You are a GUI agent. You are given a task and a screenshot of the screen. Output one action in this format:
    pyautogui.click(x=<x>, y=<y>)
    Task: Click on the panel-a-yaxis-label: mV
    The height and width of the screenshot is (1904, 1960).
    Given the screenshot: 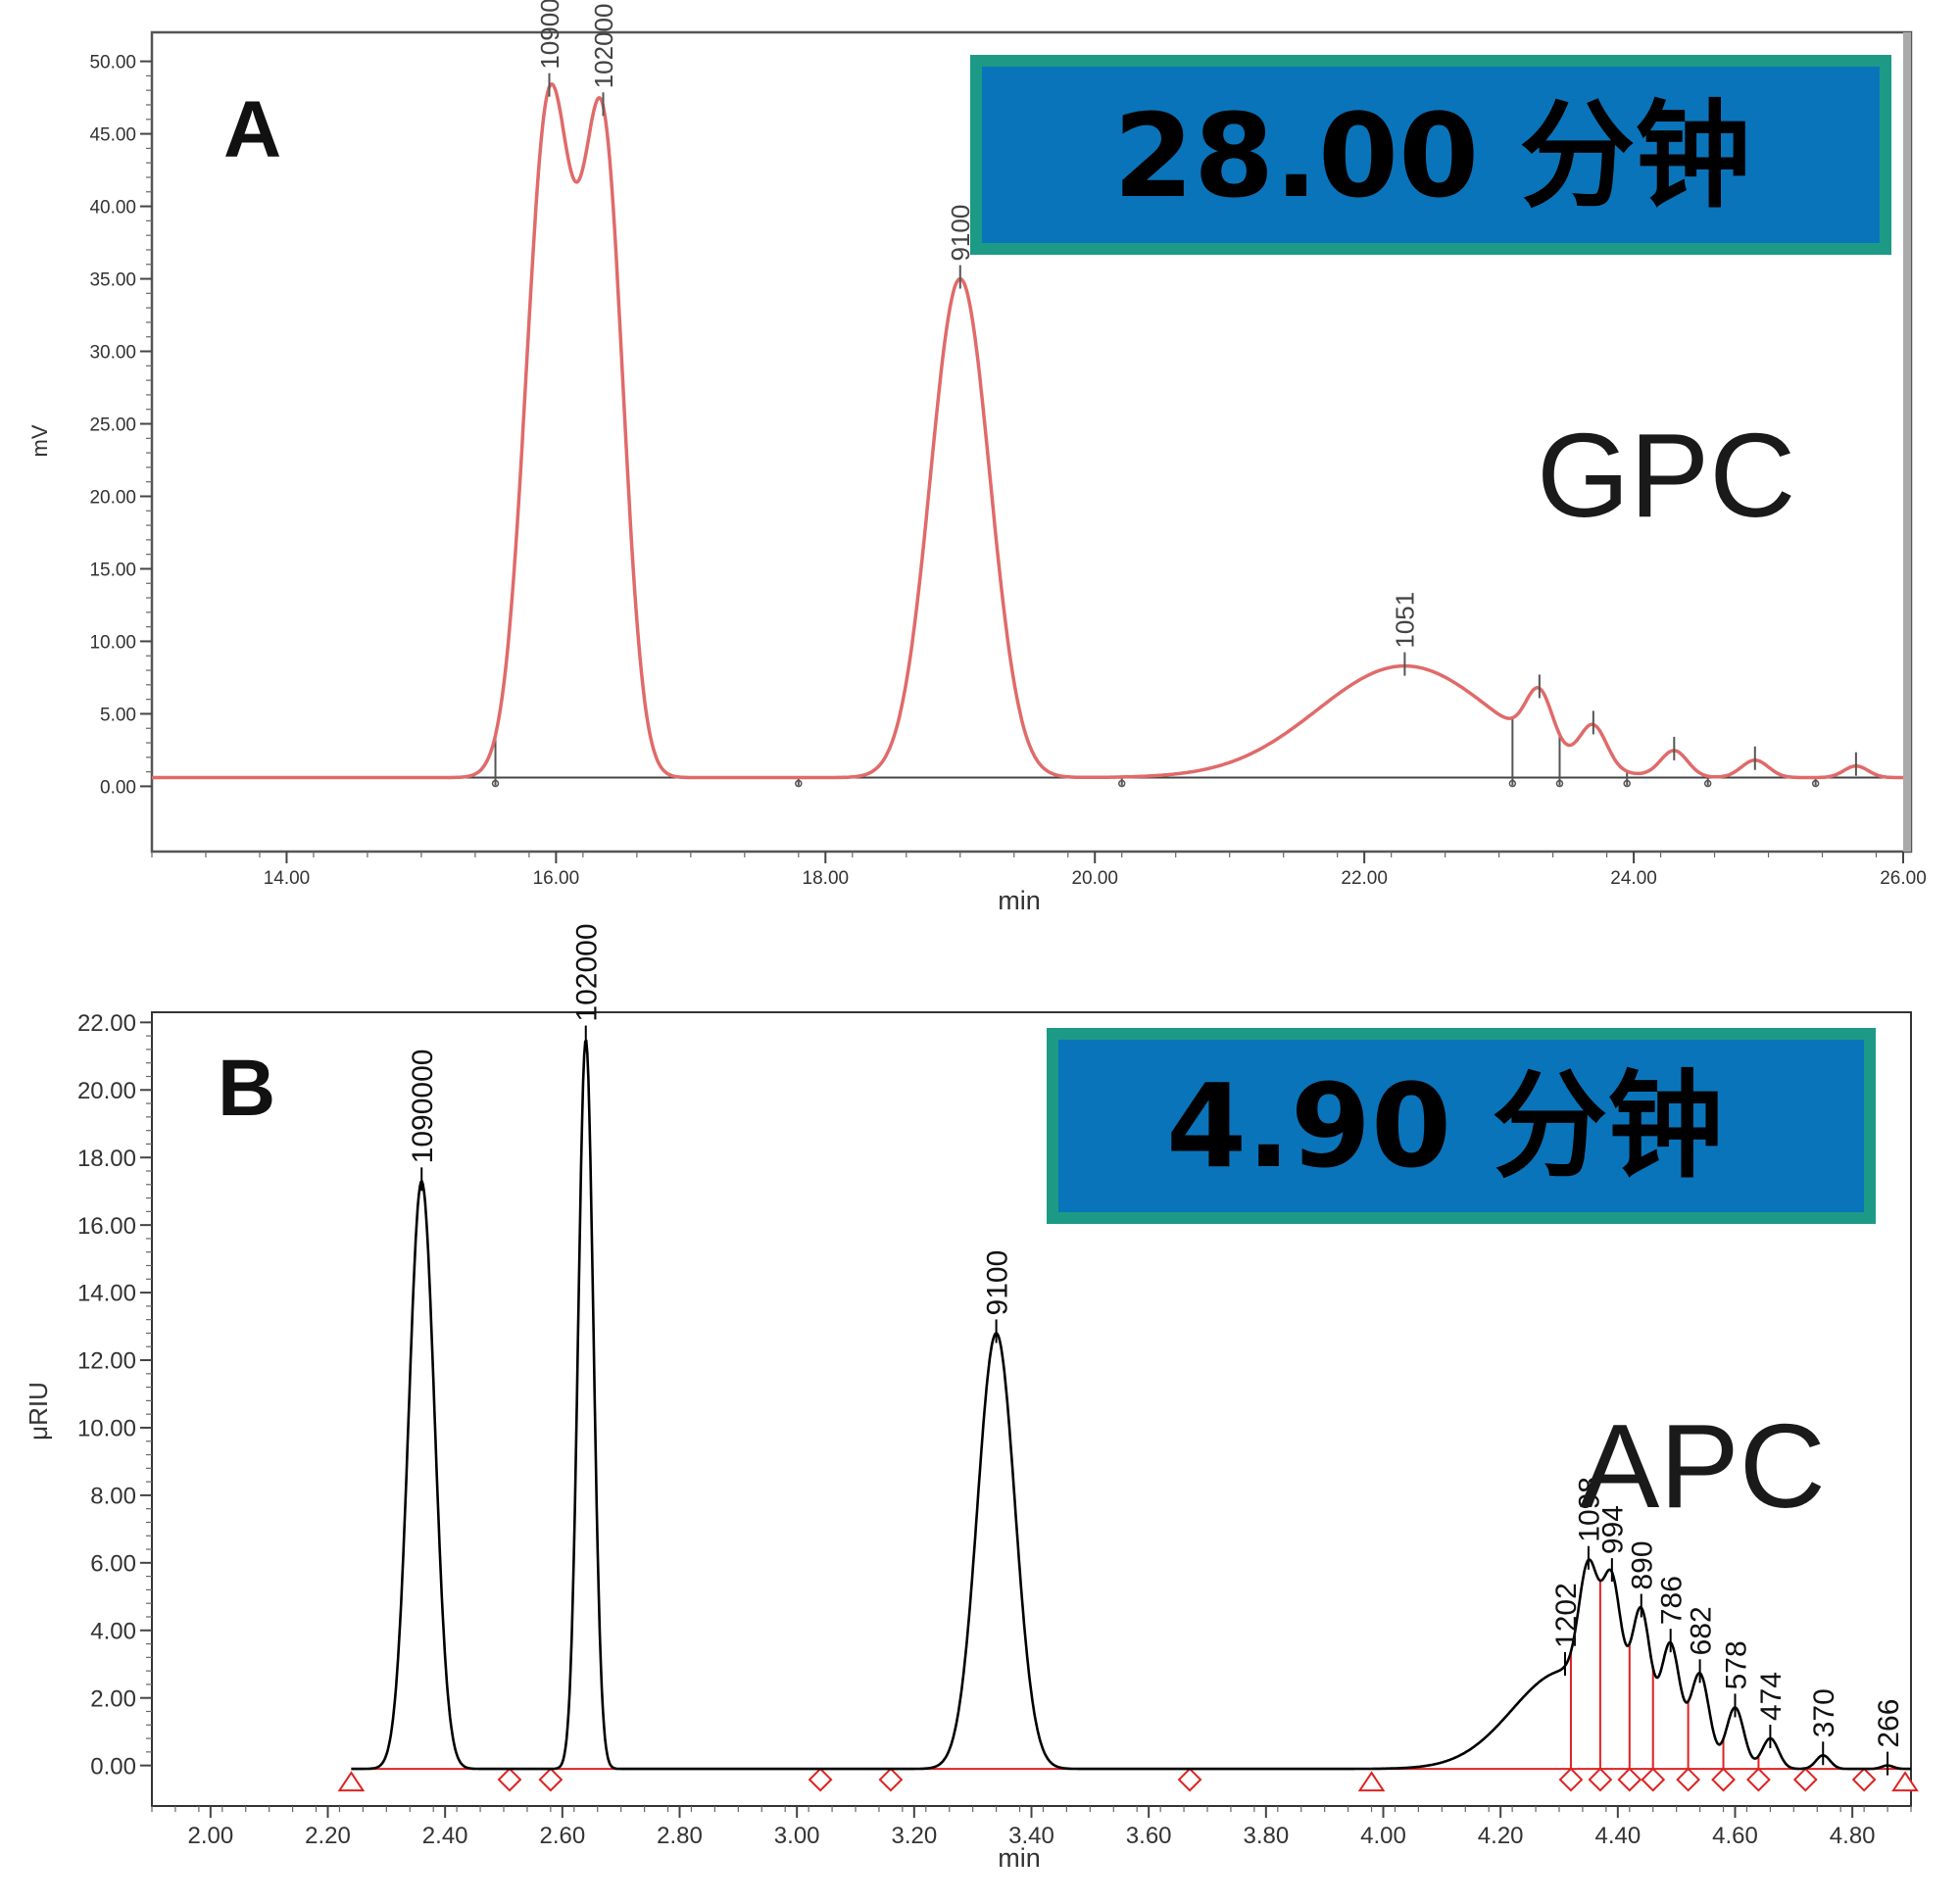 What is the action you would take?
    pyautogui.click(x=39, y=440)
    